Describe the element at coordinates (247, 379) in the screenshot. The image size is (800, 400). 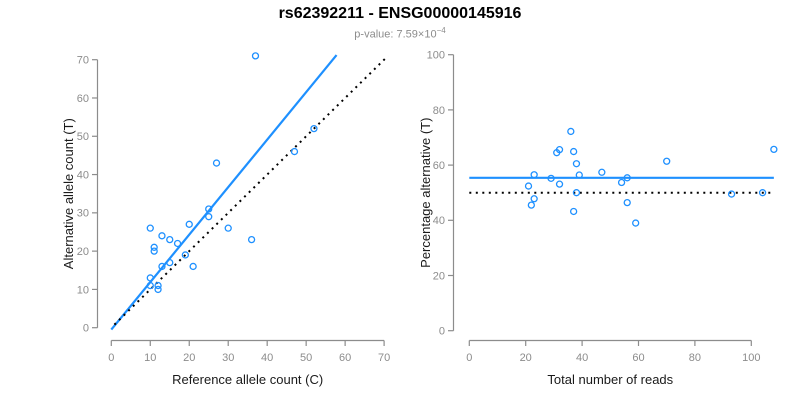
I see `x-axis-title: Reference allele count (C)` at that location.